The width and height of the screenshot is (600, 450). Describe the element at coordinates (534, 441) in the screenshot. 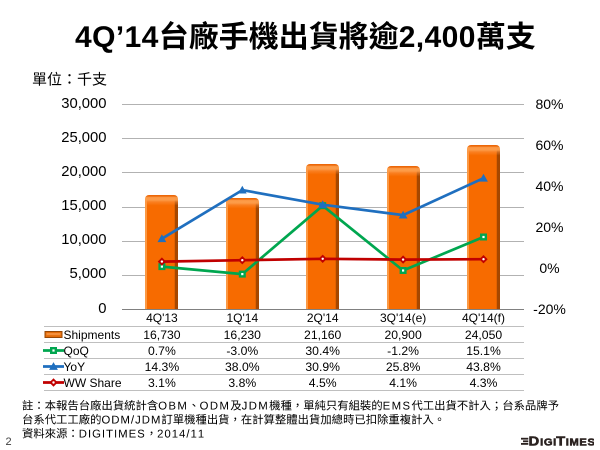

I see `svg-text: D` at that location.